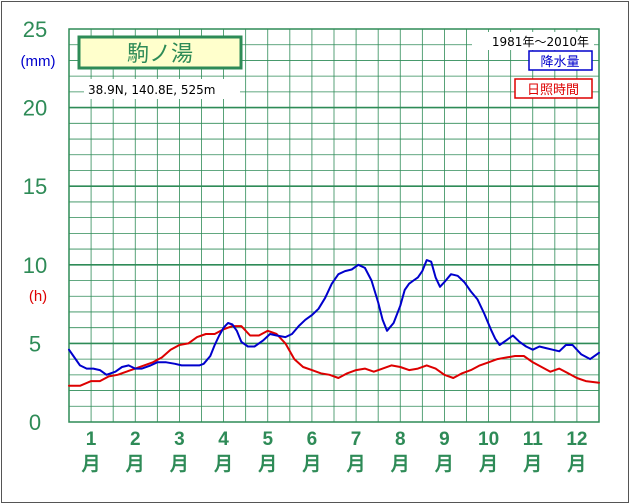 The image size is (630, 504). I want to click on x-axis-month-labels: 1 月 2 月 3 月 4 月 5 月 6 月 7 月 8 月 9 月 10 月 11 月 12 月, so click(334, 452).